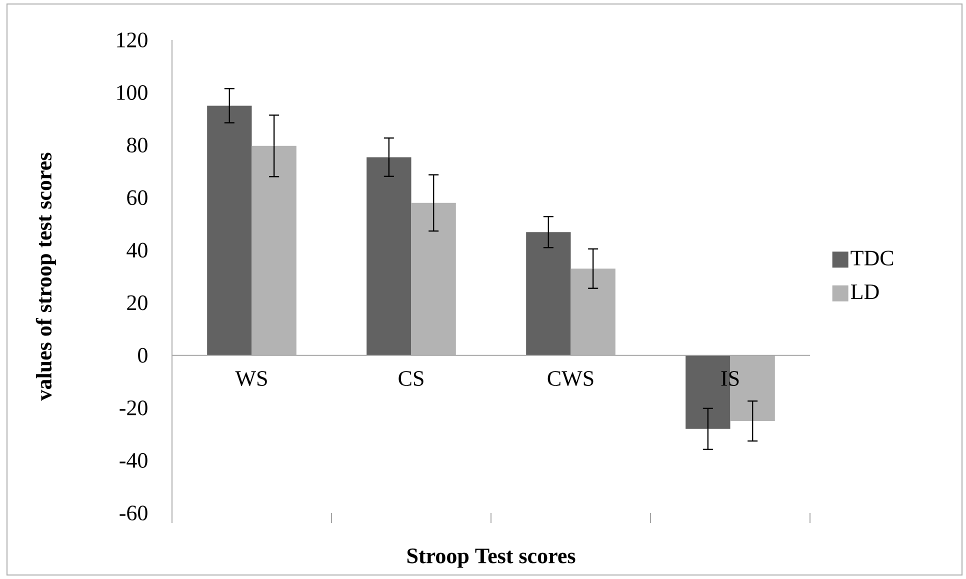 This screenshot has width=966, height=579. I want to click on legend-label: LD, so click(864, 292).